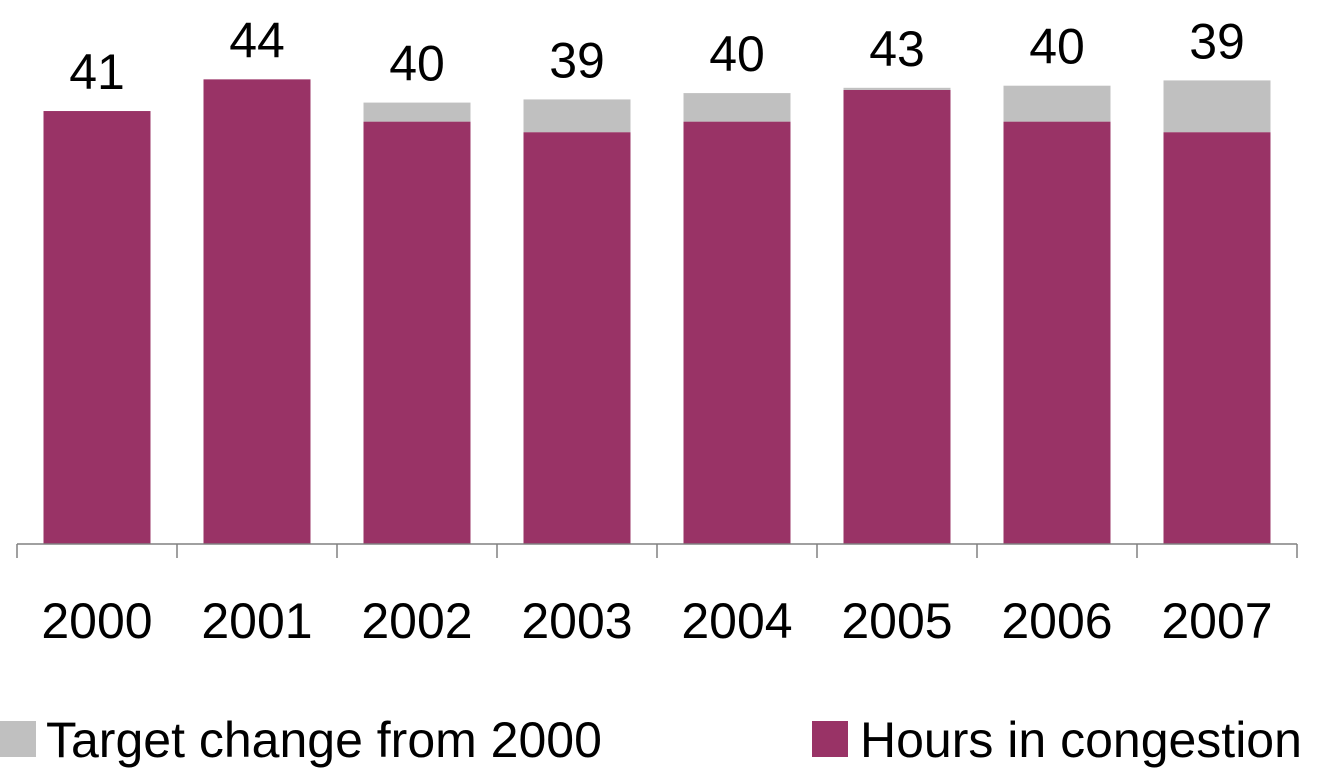 This screenshot has width=1341, height=768. I want to click on x-tick-label-2001: 2001, so click(256, 621).